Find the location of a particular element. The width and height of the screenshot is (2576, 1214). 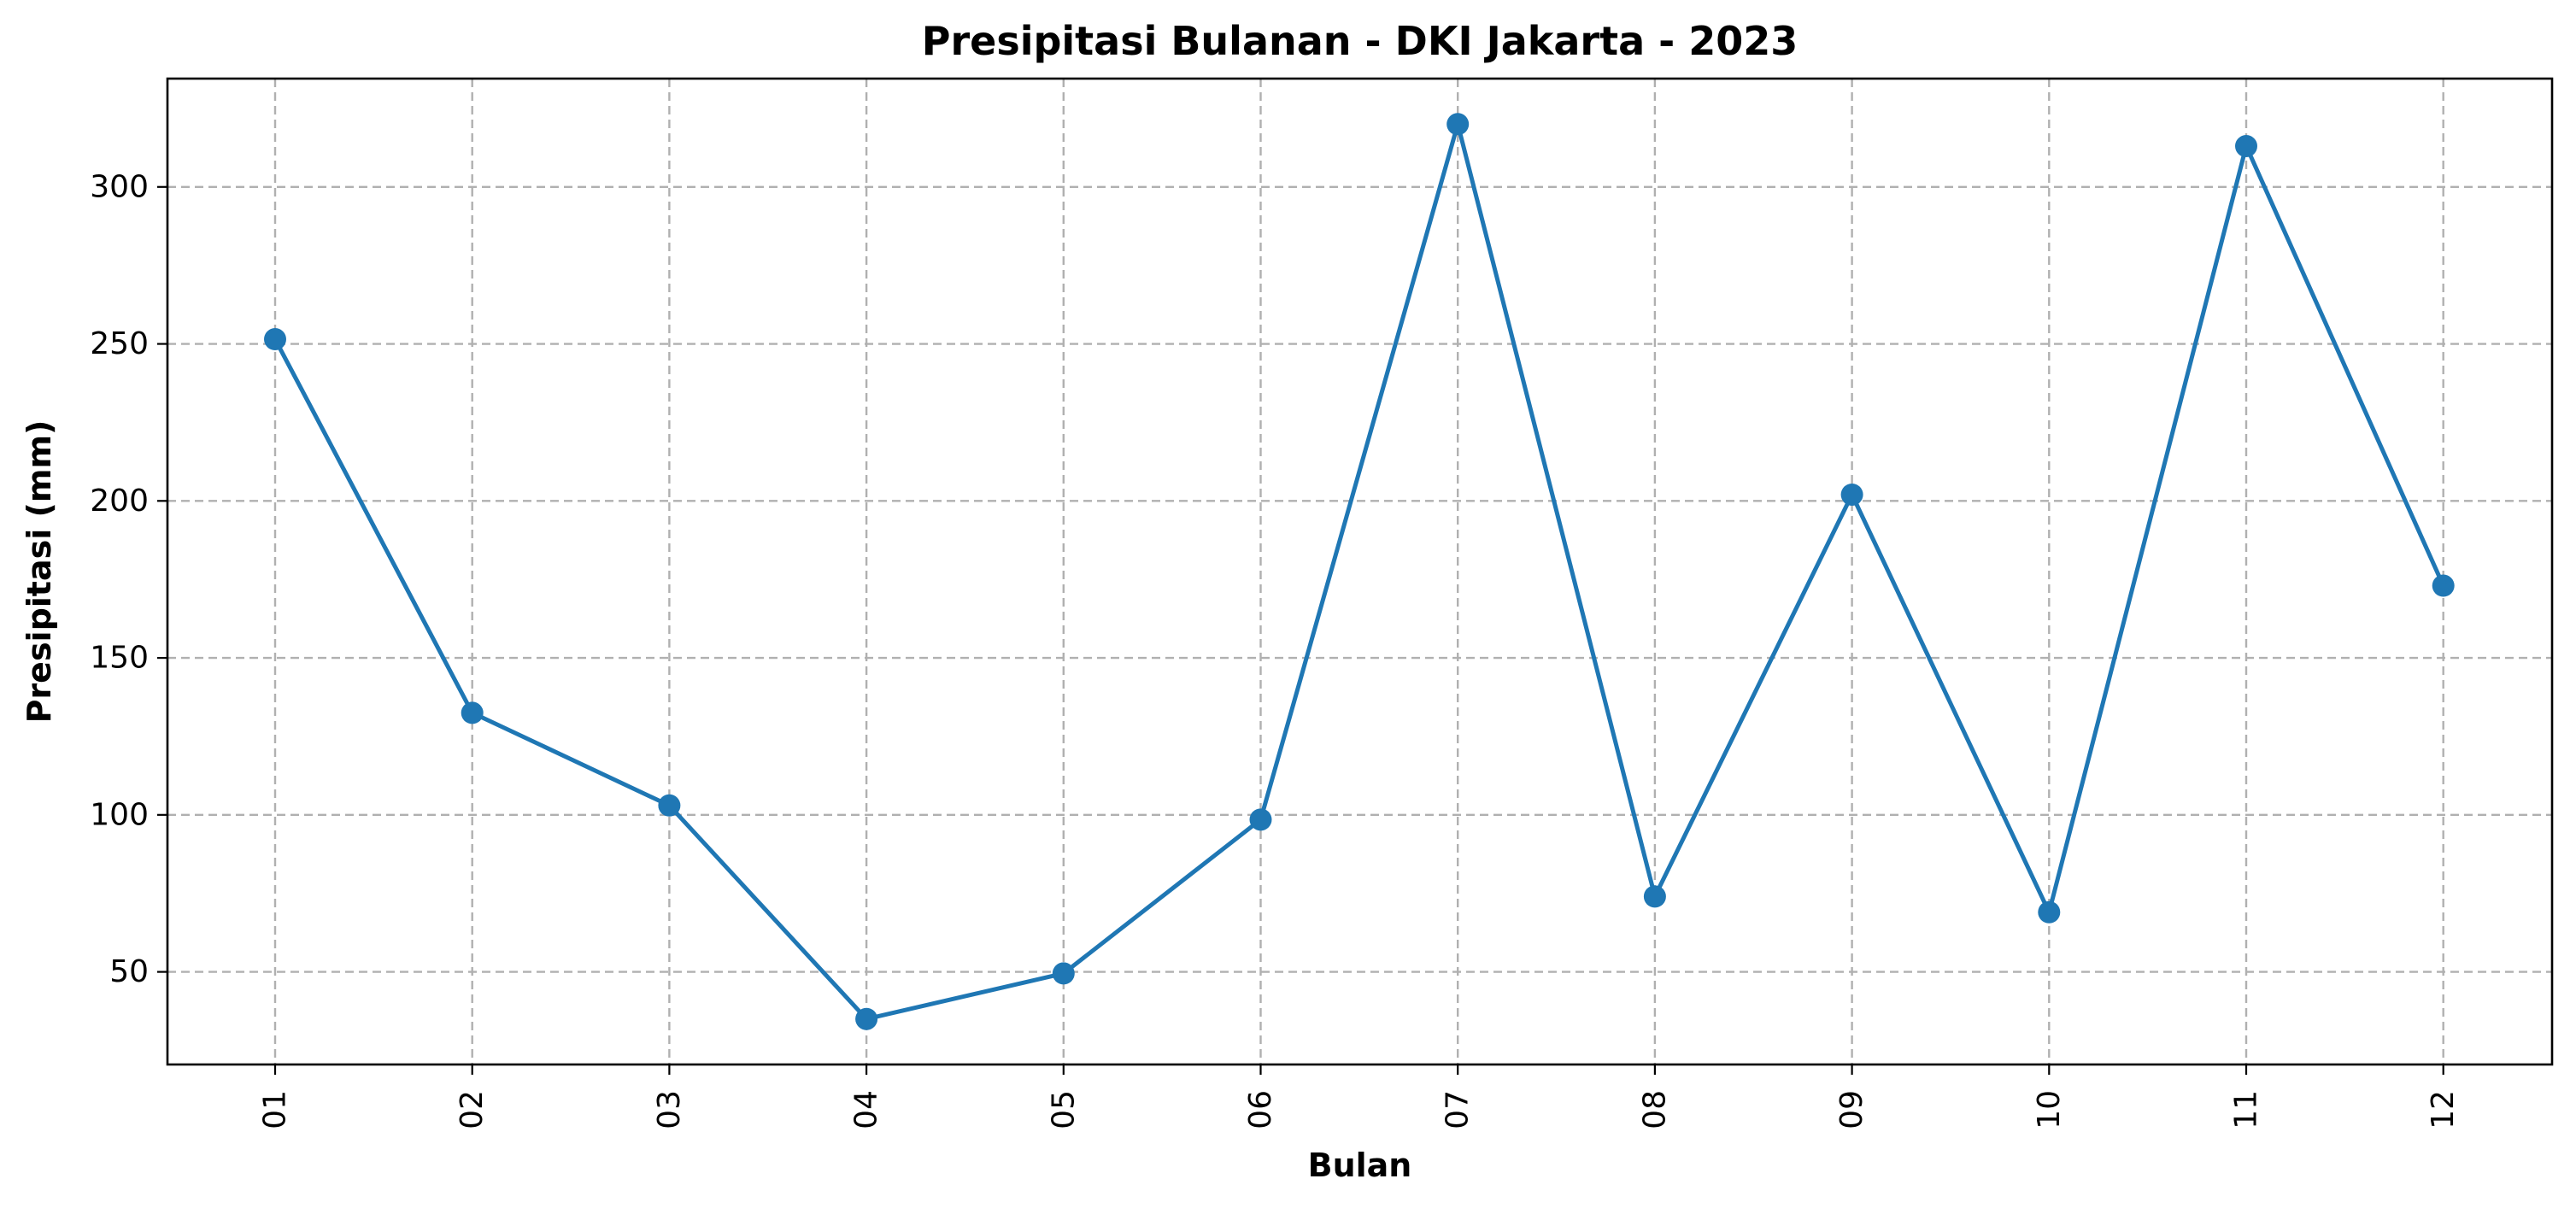

y-tick-label: 250 is located at coordinates (119, 343).